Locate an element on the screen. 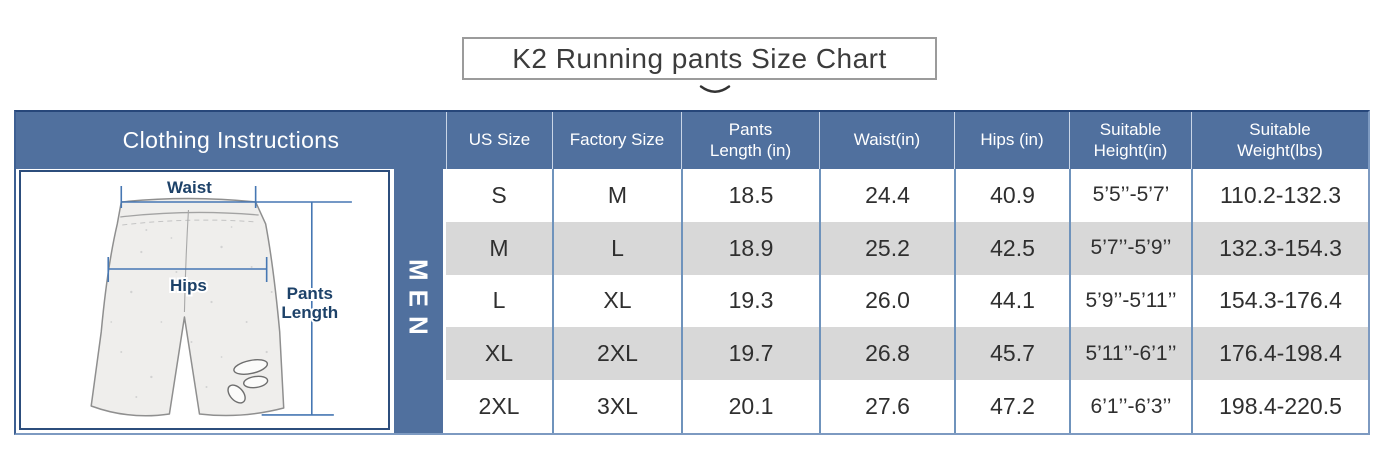 This screenshot has width=1400, height=459. table-cell: 27.6 is located at coordinates (886, 406).